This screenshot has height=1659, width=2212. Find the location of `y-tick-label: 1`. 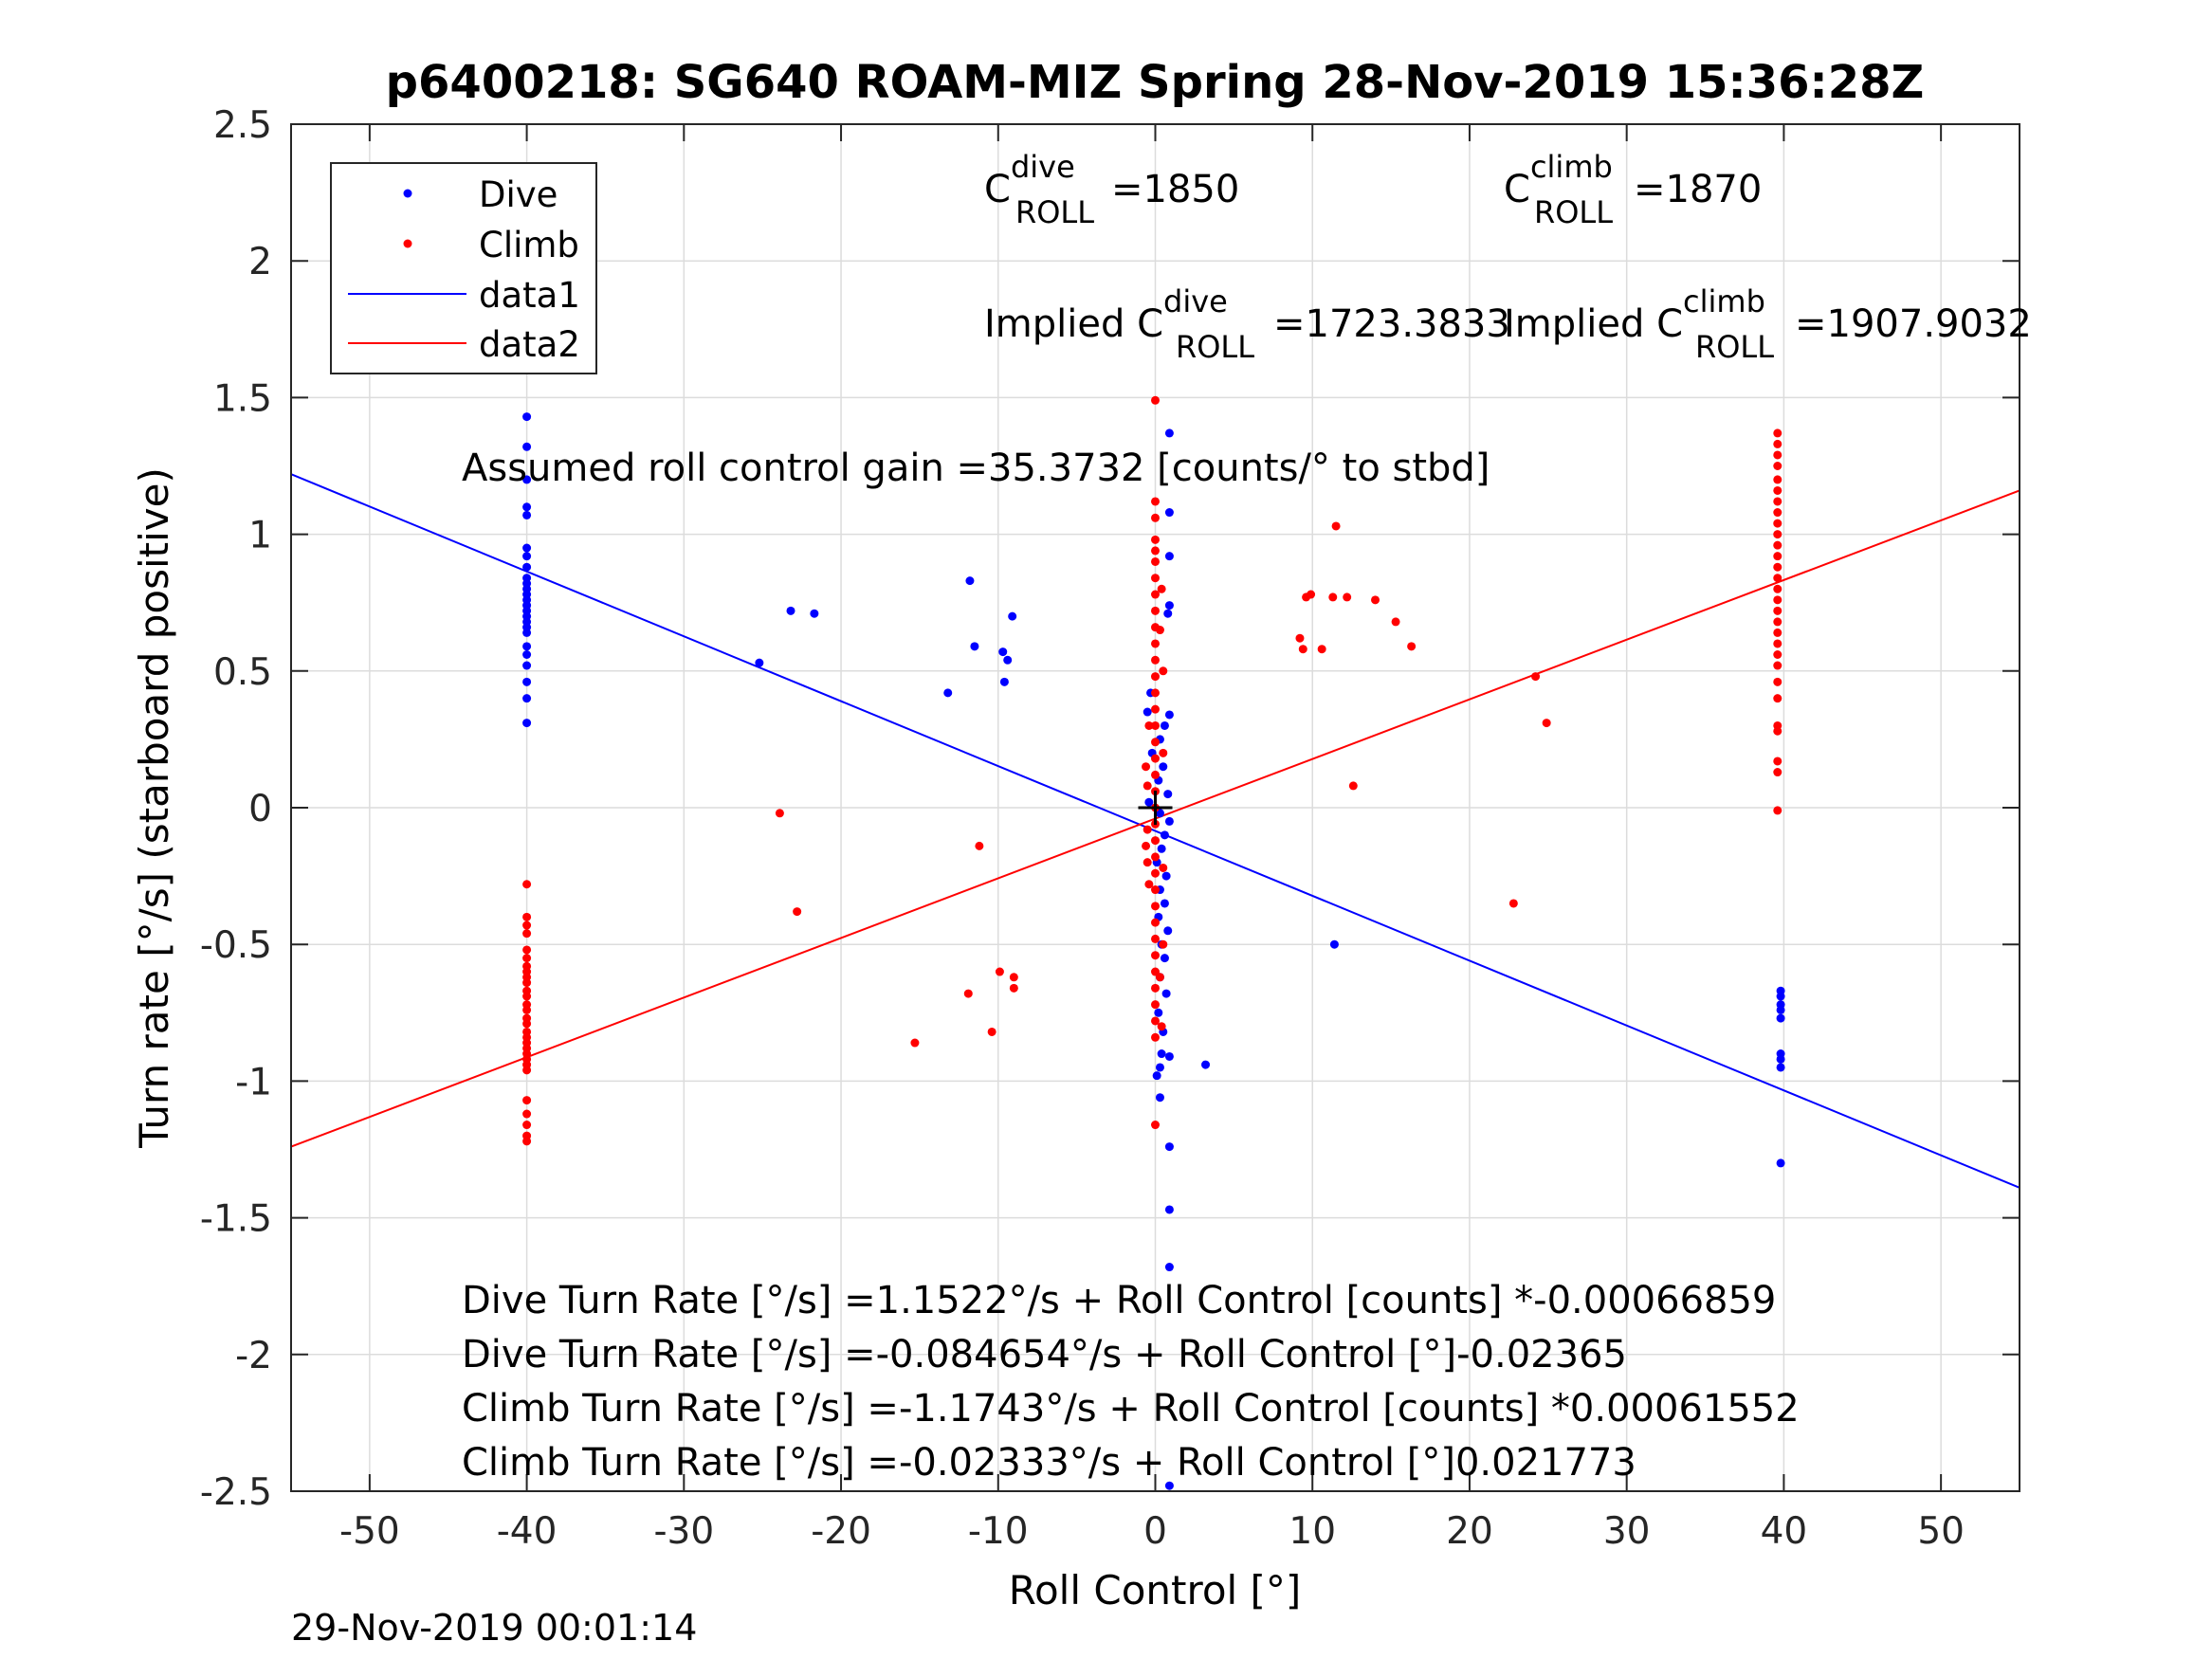

y-tick-label: 1 is located at coordinates (260, 536).